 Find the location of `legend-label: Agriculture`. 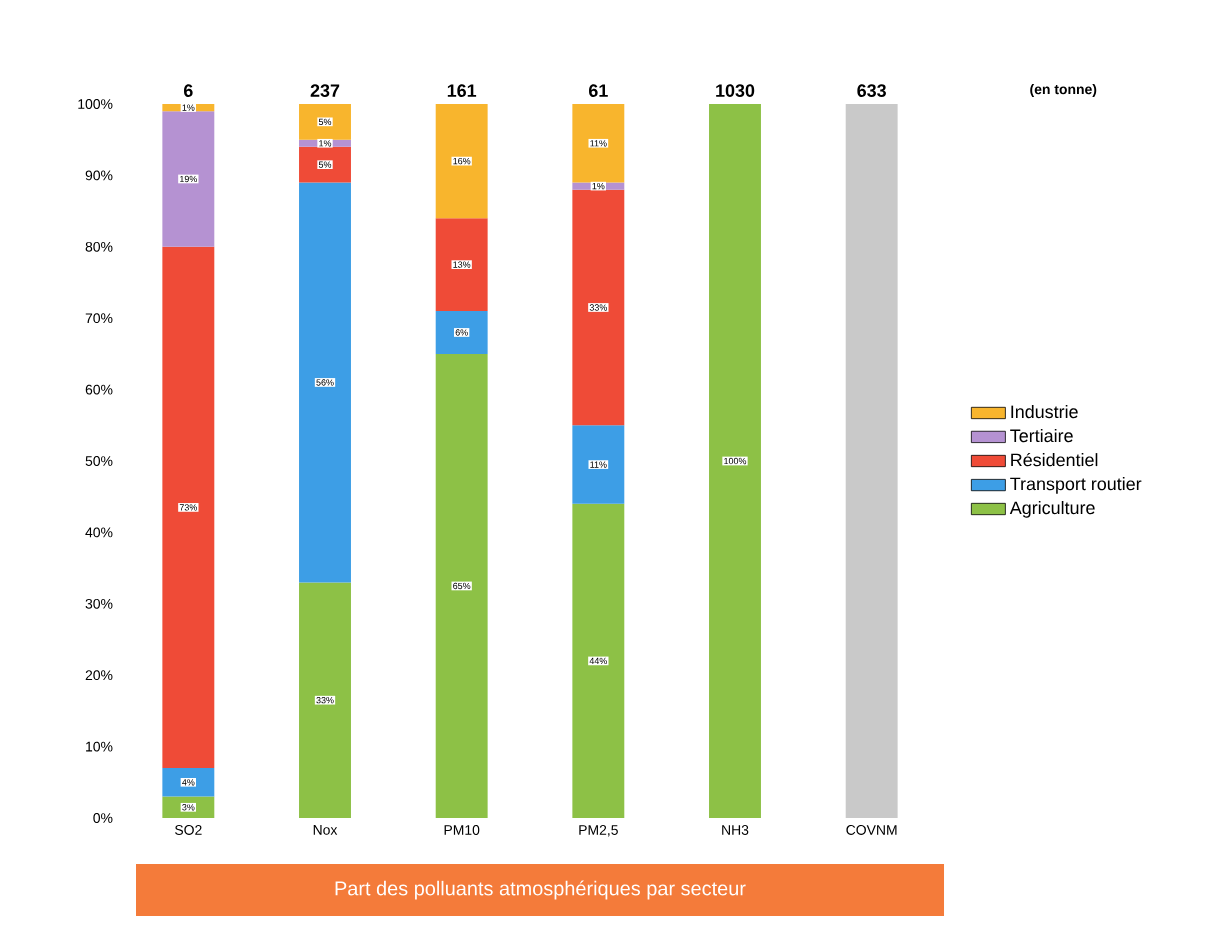

legend-label: Agriculture is located at coordinates (1052, 509).